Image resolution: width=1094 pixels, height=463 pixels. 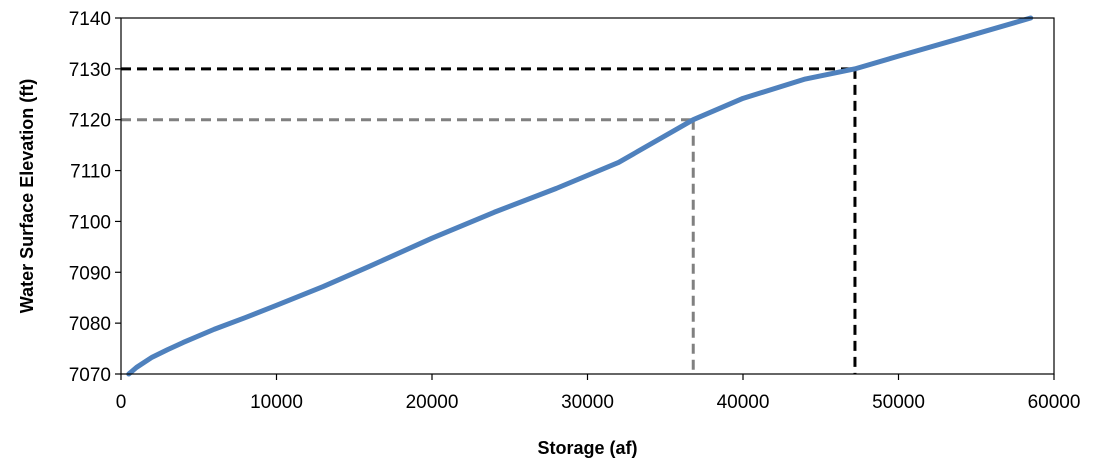 What do you see at coordinates (90, 121) in the screenshot?
I see `y-tick-label: 7120` at bounding box center [90, 121].